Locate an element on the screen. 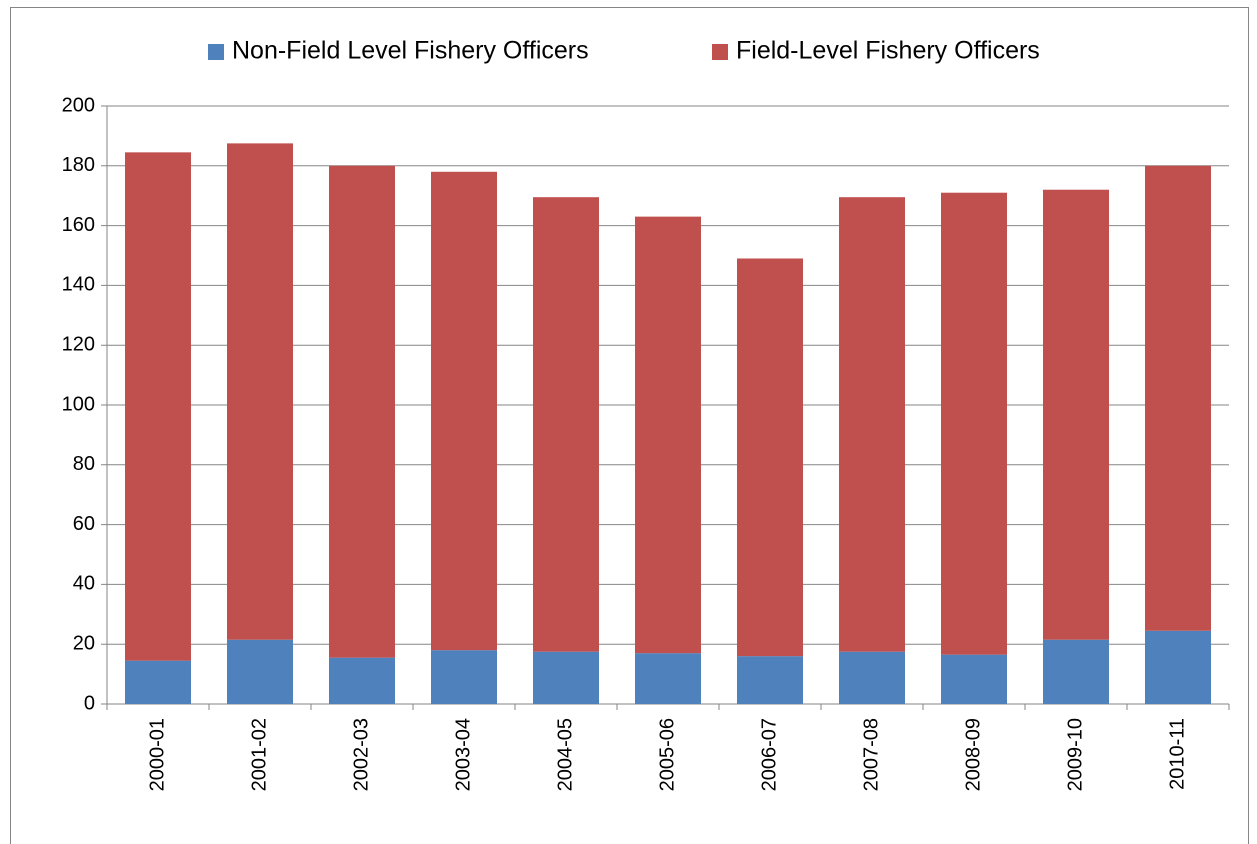  y-tick-label: 40 is located at coordinates (84, 584).